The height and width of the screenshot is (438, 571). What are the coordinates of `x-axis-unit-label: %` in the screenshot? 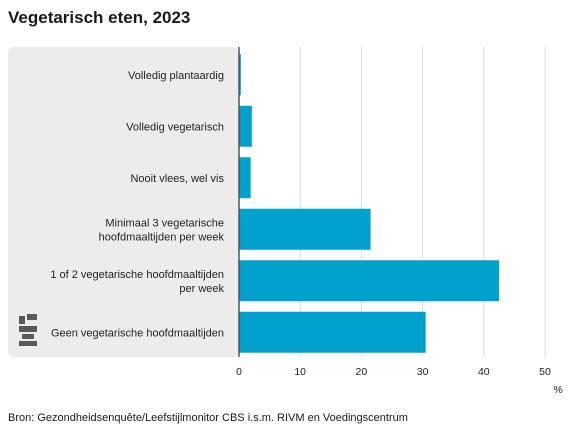 It's located at (557, 390).